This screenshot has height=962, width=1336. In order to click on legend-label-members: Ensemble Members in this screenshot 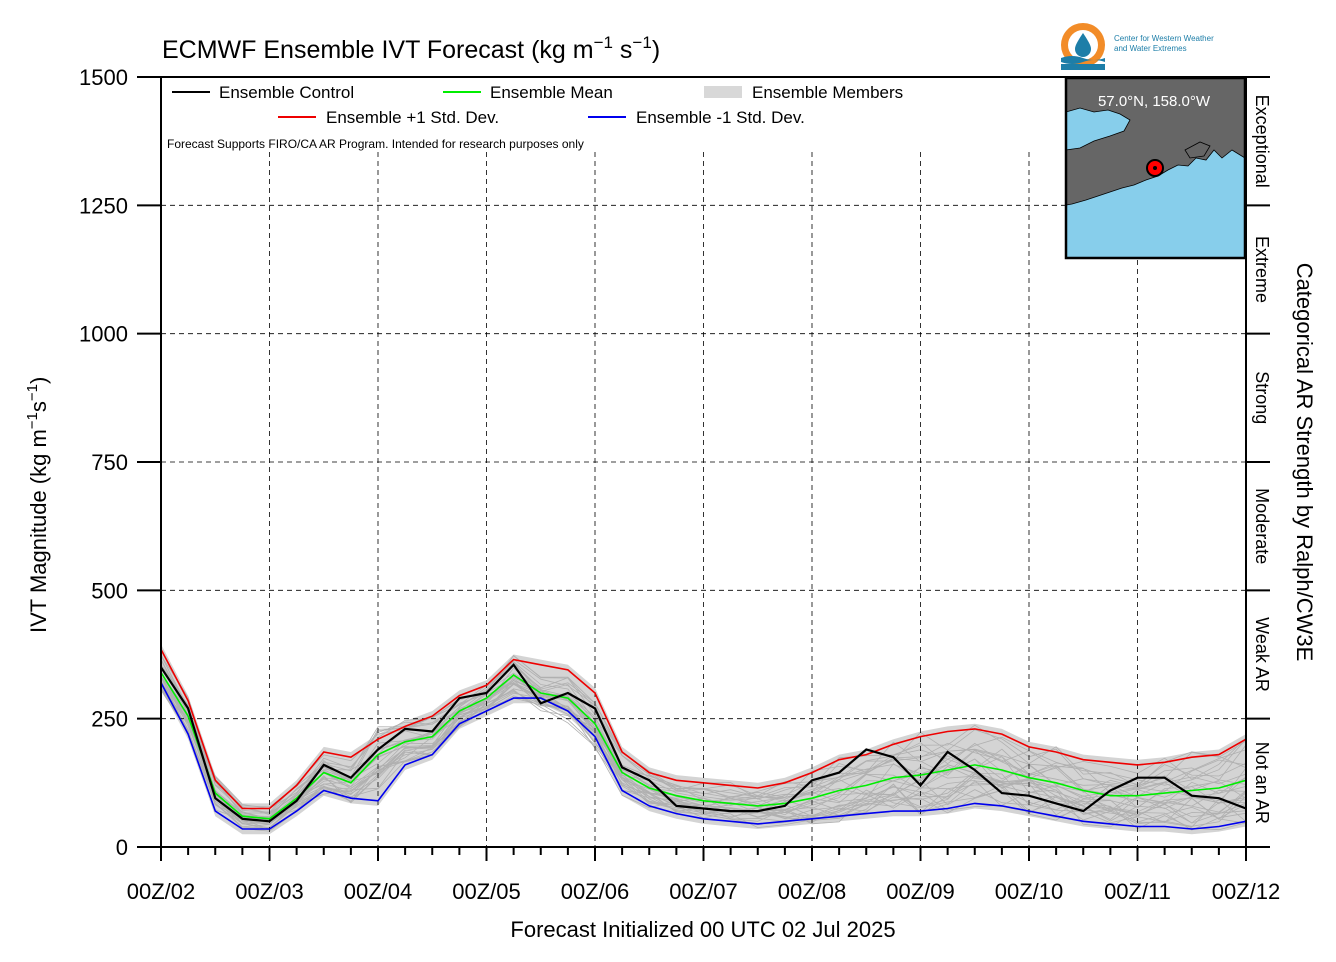, I will do `click(827, 92)`.